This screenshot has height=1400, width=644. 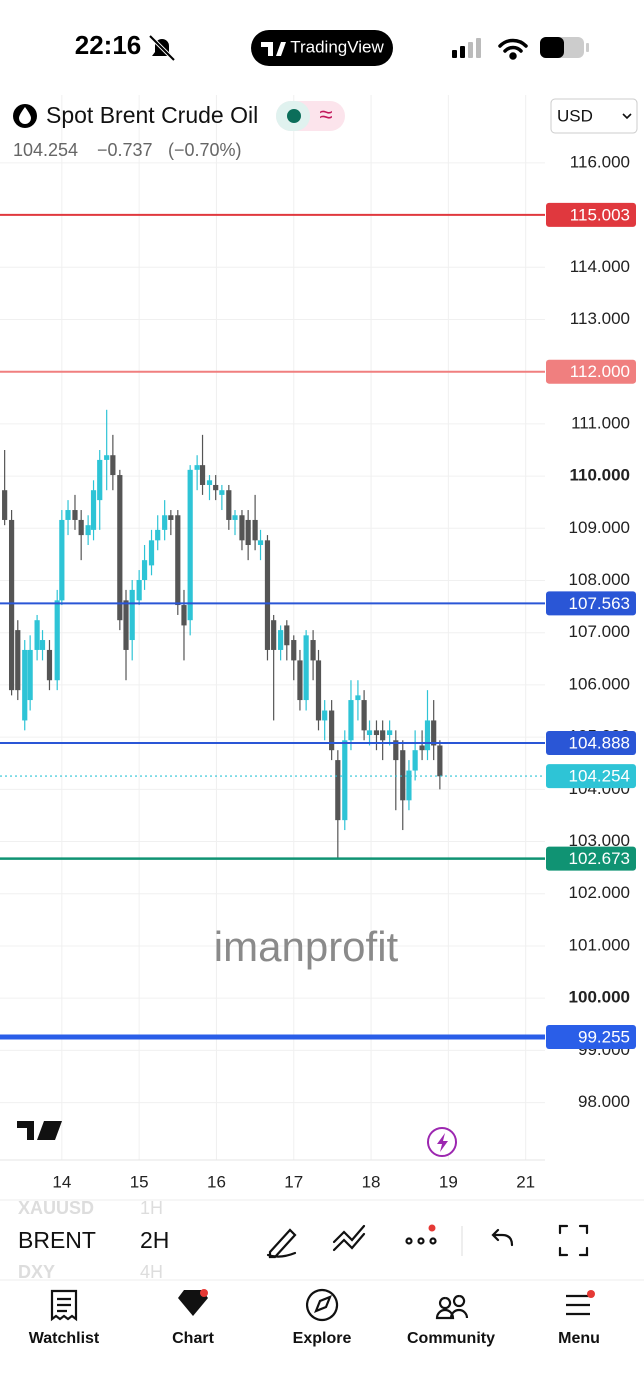 I want to click on price-change-pct: (−0.70%), so click(x=205, y=150).